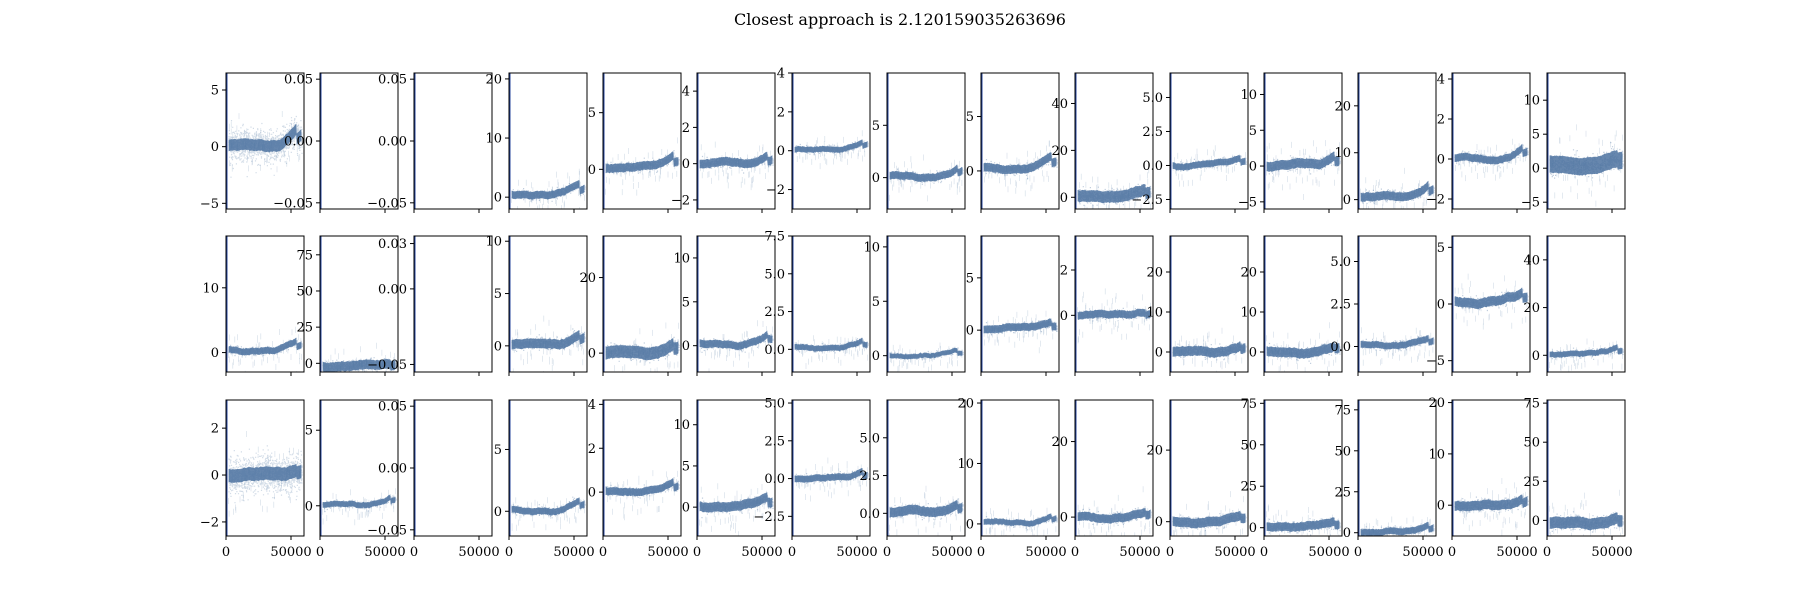 This screenshot has height=600, width=1800. I want to click on subplot-3-5: 4 2 0 0 50000, so click(638, 479).